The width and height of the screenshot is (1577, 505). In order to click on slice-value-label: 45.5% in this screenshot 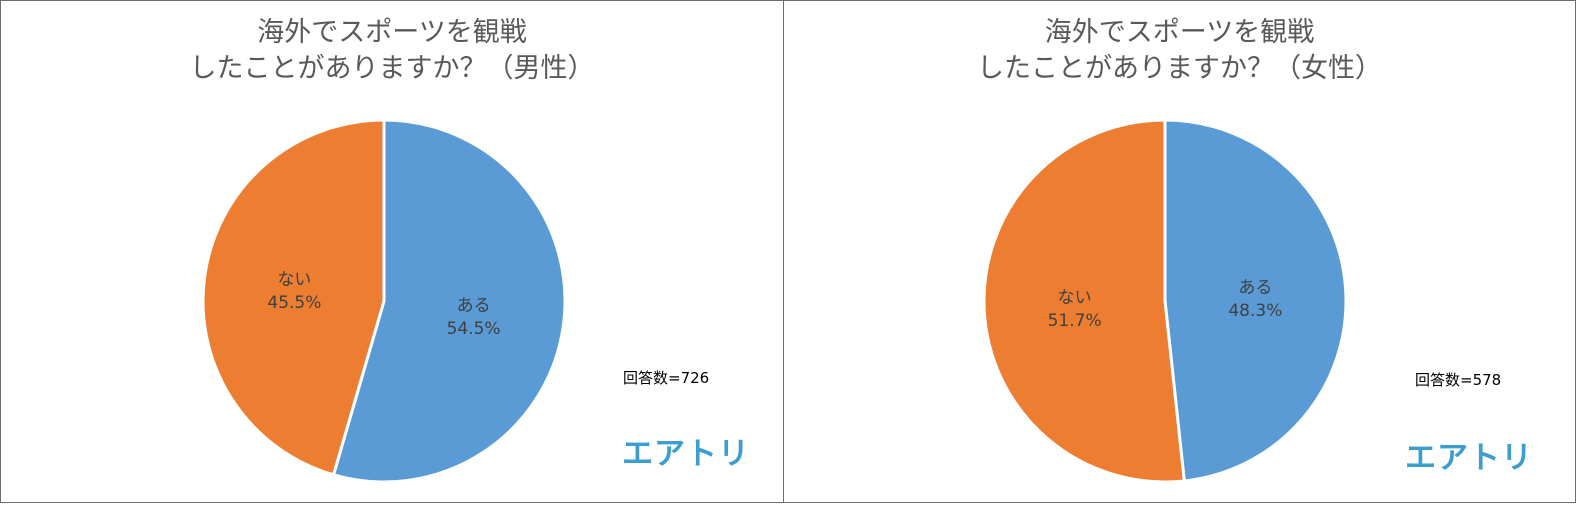, I will do `click(294, 303)`.